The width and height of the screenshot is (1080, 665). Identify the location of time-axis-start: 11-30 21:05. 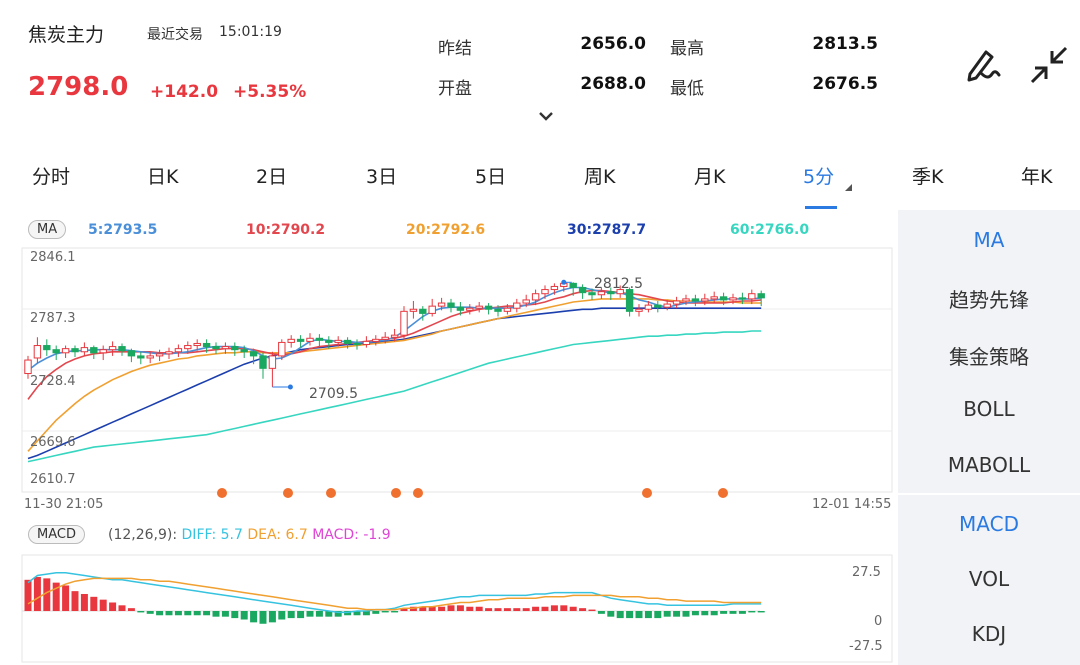
(64, 504).